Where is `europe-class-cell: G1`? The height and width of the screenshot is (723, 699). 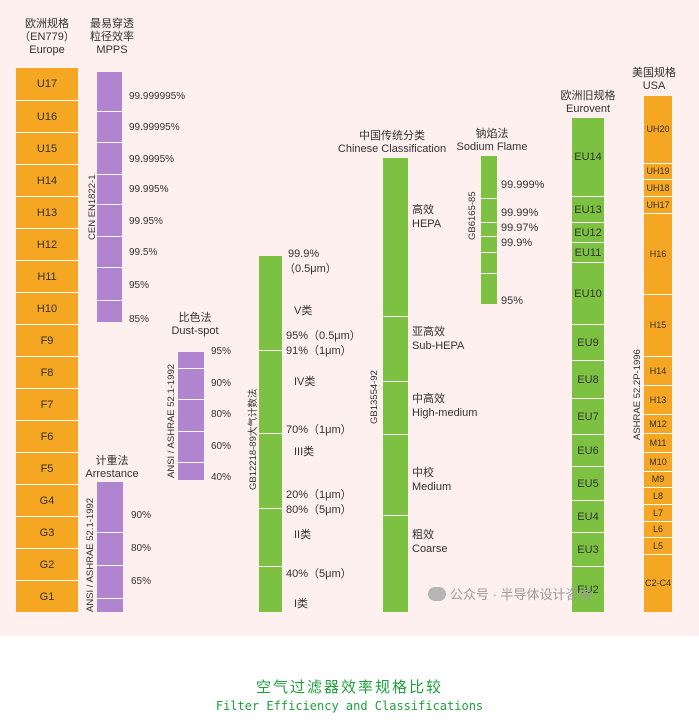
europe-class-cell: G1 is located at coordinates (47, 596).